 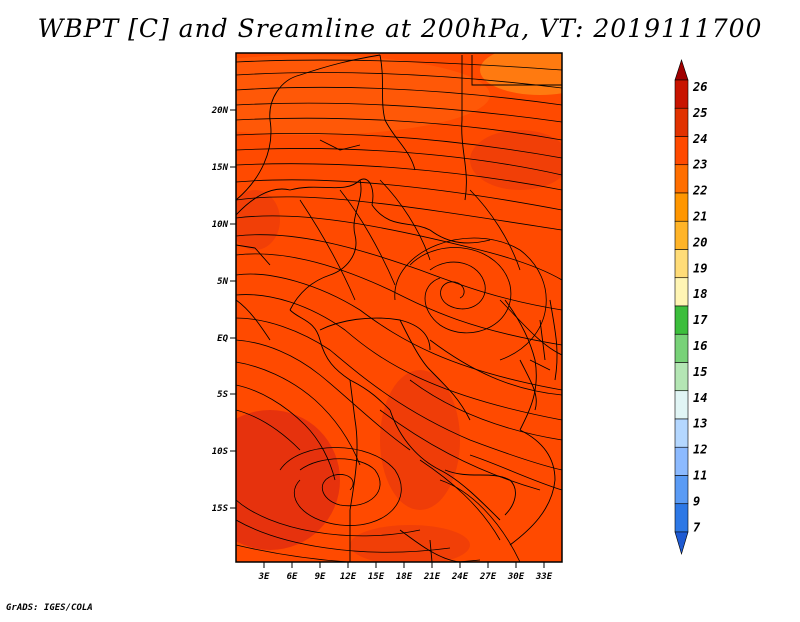 I want to click on x-tick: 6E, so click(x=292, y=572).